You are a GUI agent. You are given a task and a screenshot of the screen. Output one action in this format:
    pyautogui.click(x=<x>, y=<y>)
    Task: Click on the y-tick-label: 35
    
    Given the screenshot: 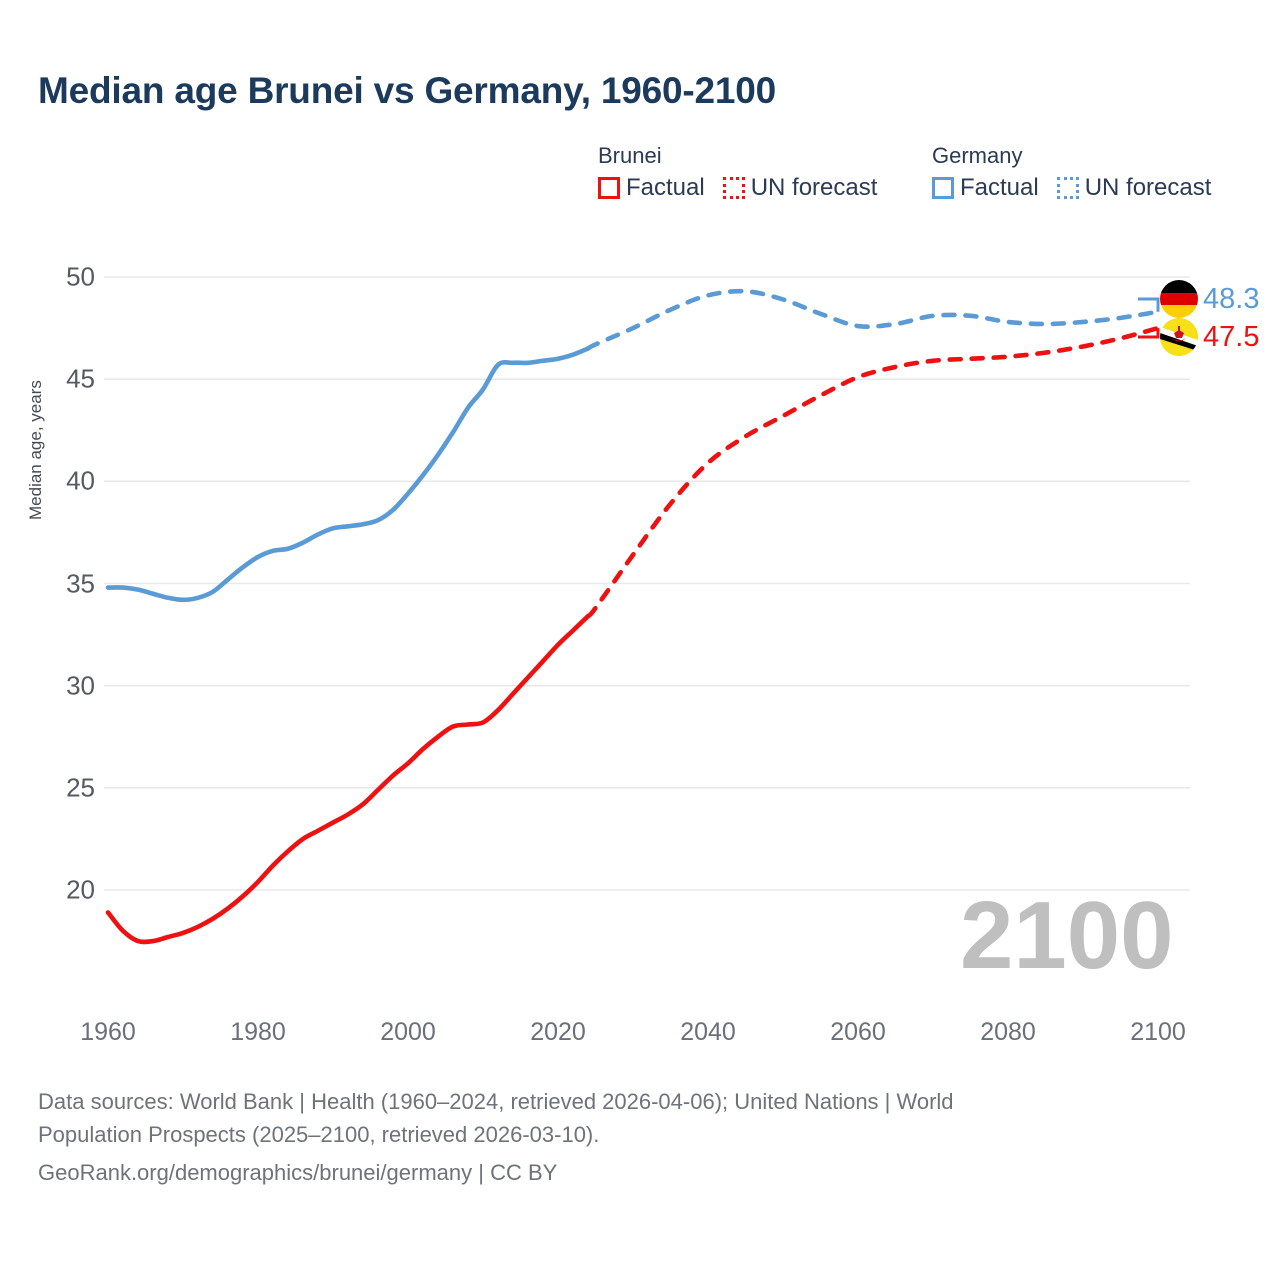 What is the action you would take?
    pyautogui.click(x=80, y=583)
    